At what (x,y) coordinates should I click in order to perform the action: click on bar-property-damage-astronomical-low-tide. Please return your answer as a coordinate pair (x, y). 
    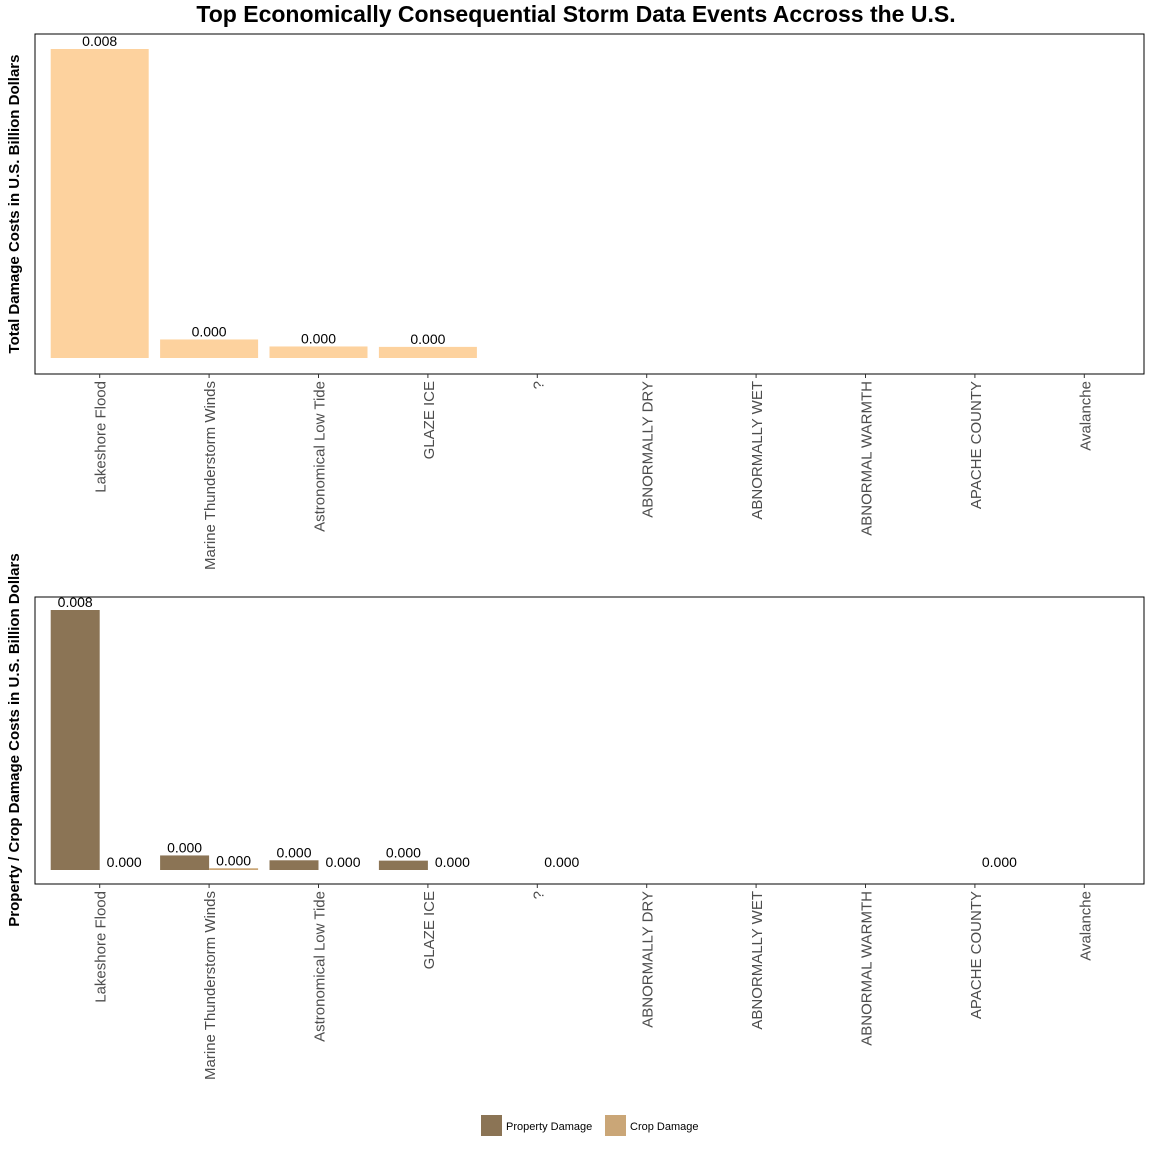
    Looking at the image, I should click on (294, 865).